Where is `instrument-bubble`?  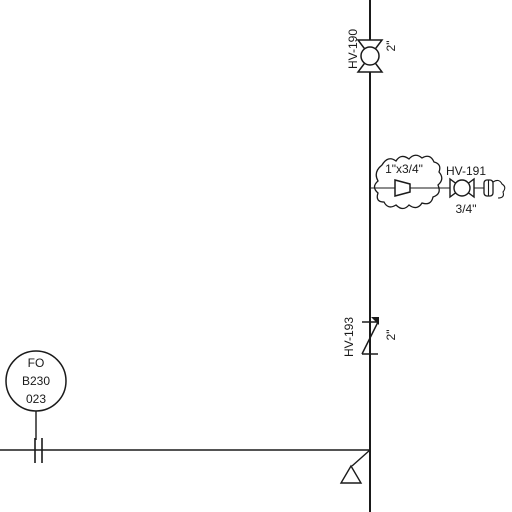 instrument-bubble is located at coordinates (36, 381).